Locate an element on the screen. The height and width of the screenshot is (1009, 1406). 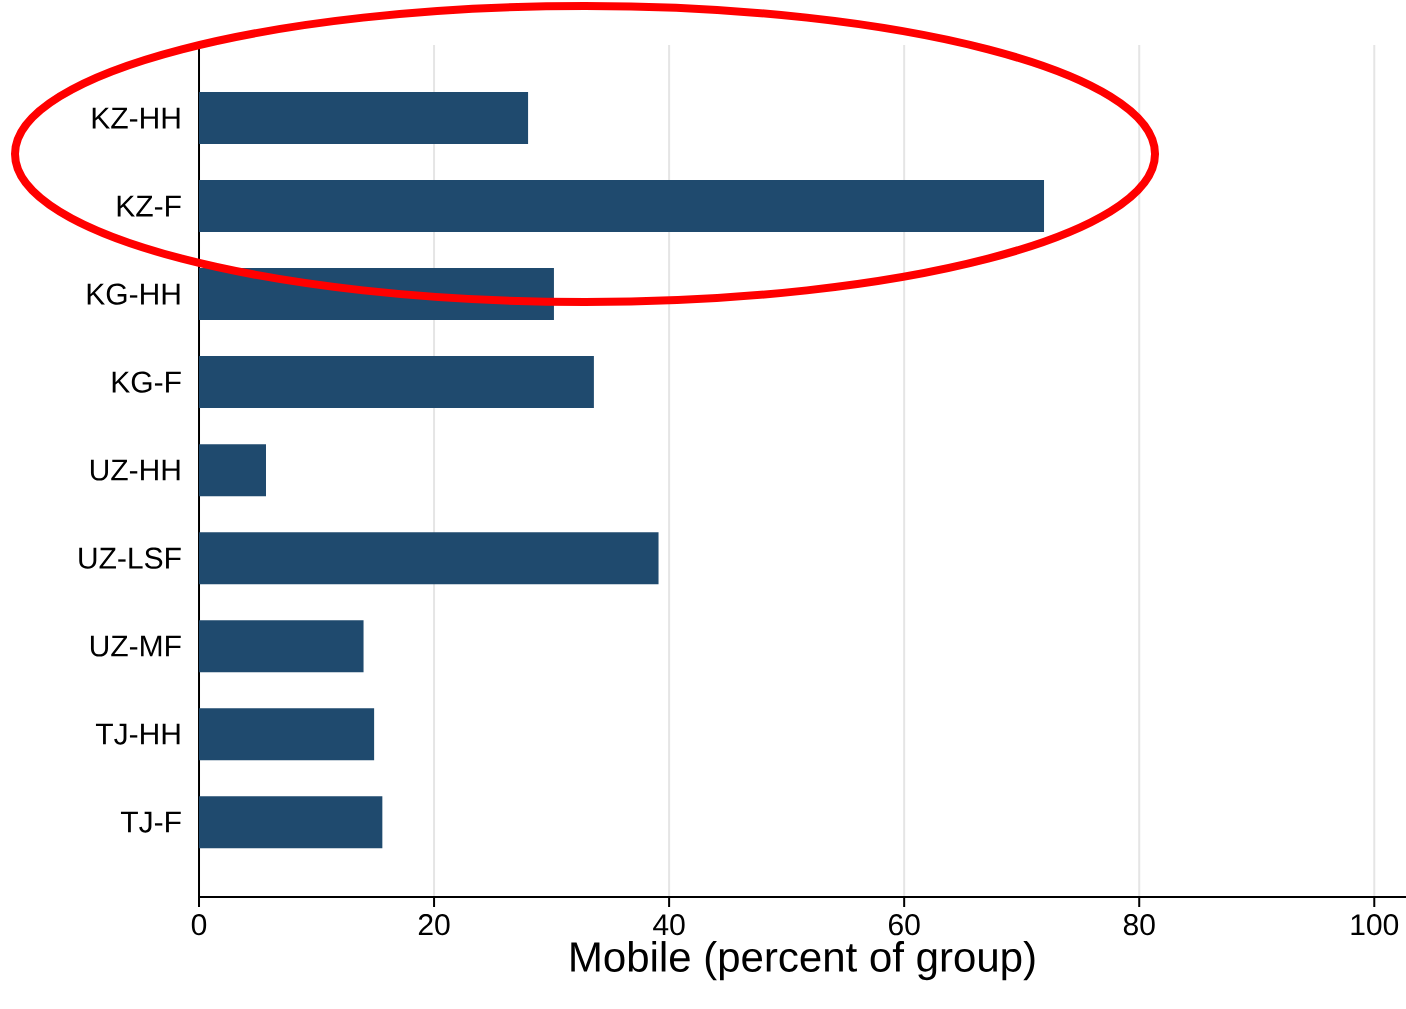
x-tick-label: 0 is located at coordinates (199, 925).